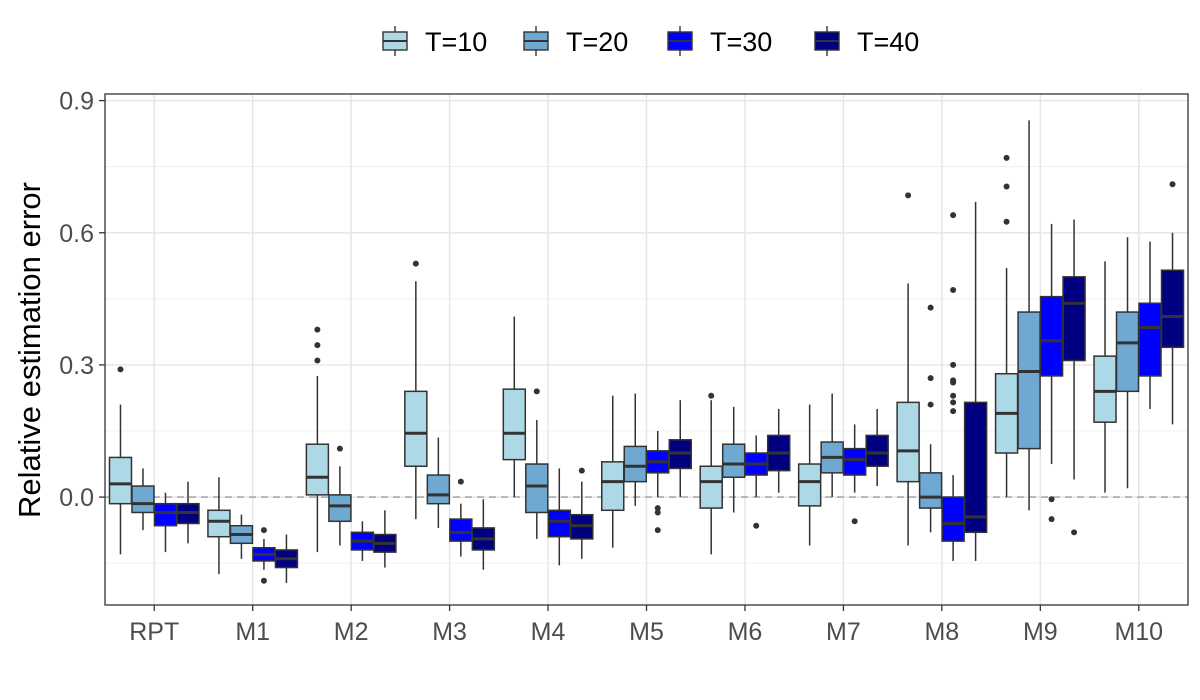 The width and height of the screenshot is (1200, 700). Describe the element at coordinates (82, 300) in the screenshot. I see `y-axis: 0.0 0.3 0.6 0.9` at that location.